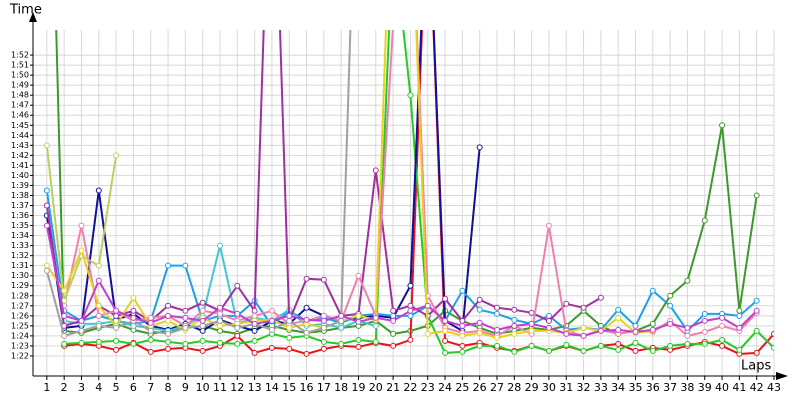 Image resolution: width=800 pixels, height=400 pixels. Describe the element at coordinates (584, 387) in the screenshot. I see `x-tick-label: 32` at that location.